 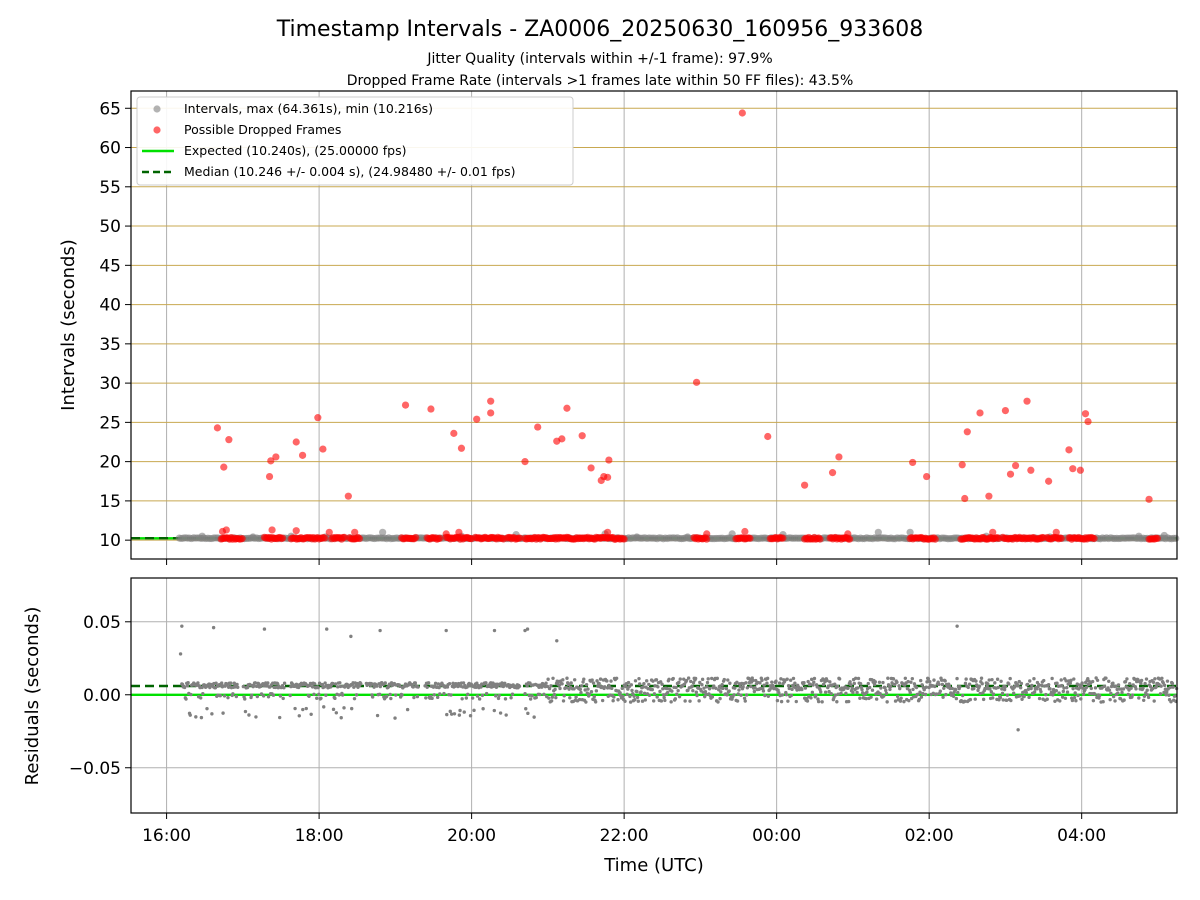 I want to click on top-y-tick-label: 10, so click(x=110, y=541).